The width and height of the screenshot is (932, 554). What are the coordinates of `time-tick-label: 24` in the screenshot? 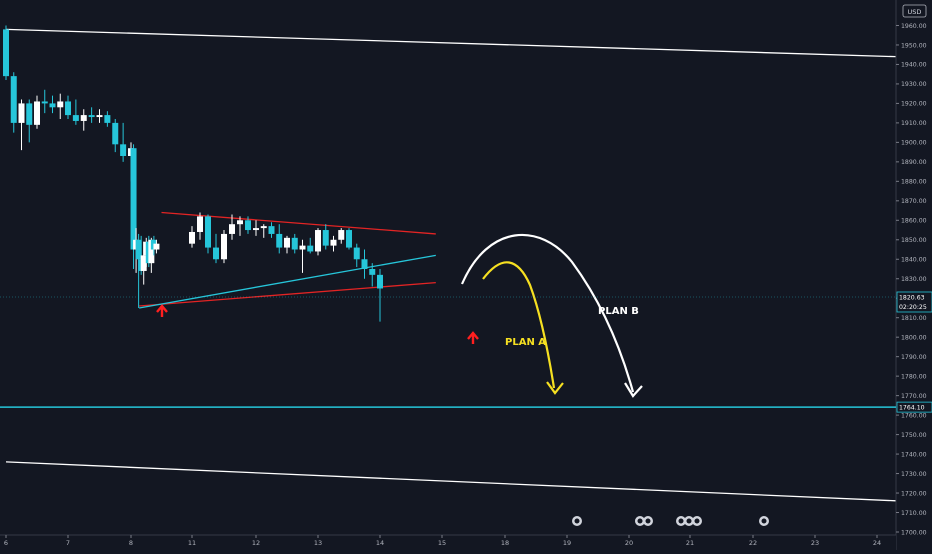 It's located at (877, 543).